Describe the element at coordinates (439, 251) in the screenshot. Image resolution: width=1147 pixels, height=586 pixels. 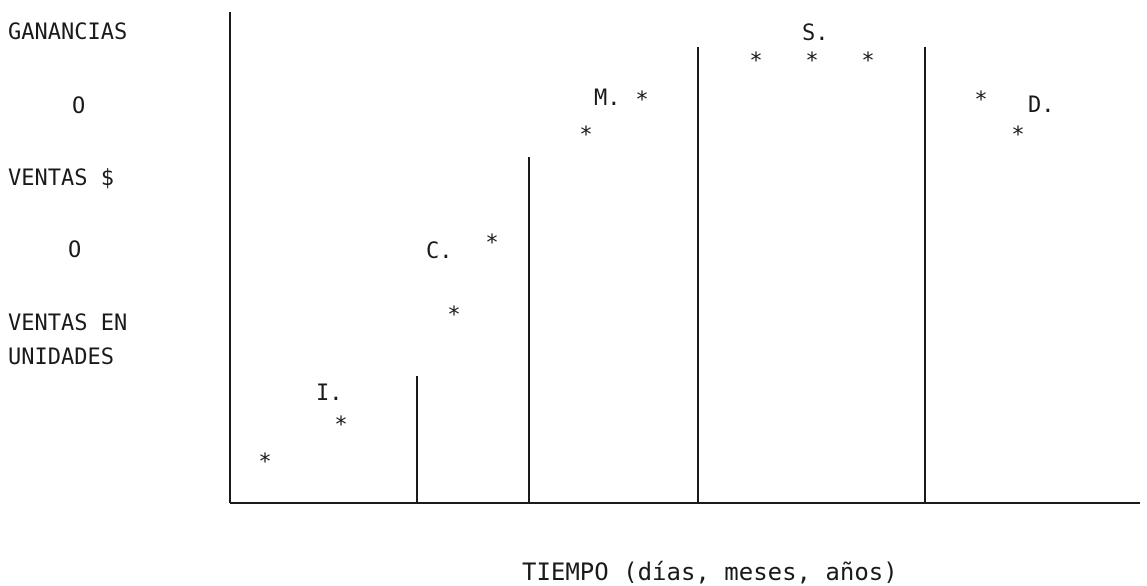
I see `stage-label: C.` at that location.